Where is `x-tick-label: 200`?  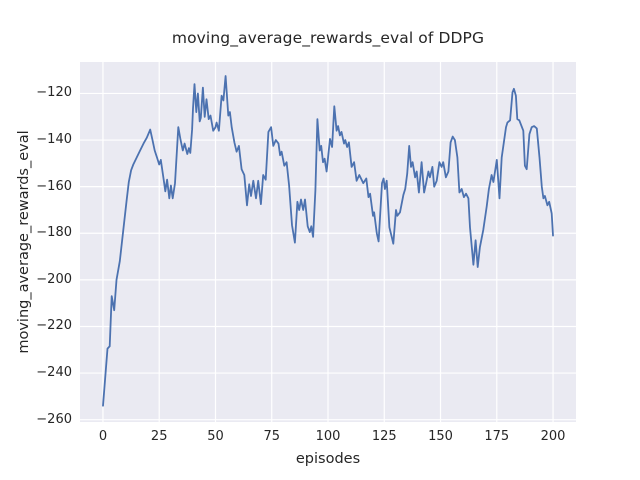
x-tick-label: 200 is located at coordinates (553, 436).